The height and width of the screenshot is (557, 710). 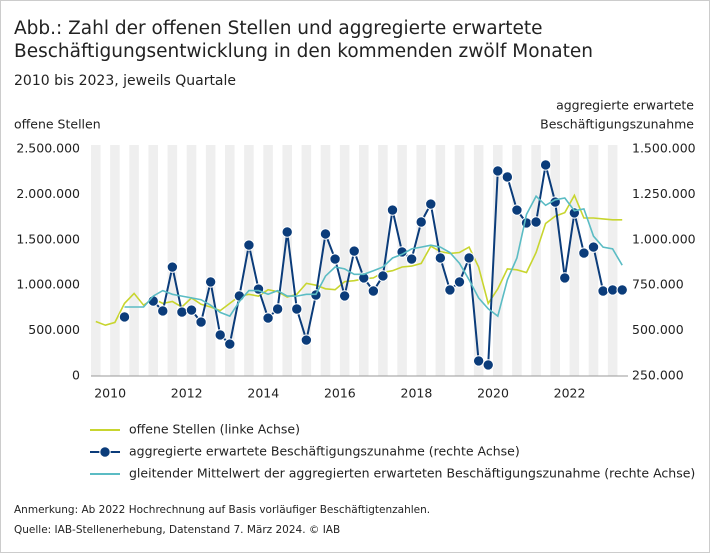 I want to click on y-tick-label: 1.500.000, so click(x=48, y=238).